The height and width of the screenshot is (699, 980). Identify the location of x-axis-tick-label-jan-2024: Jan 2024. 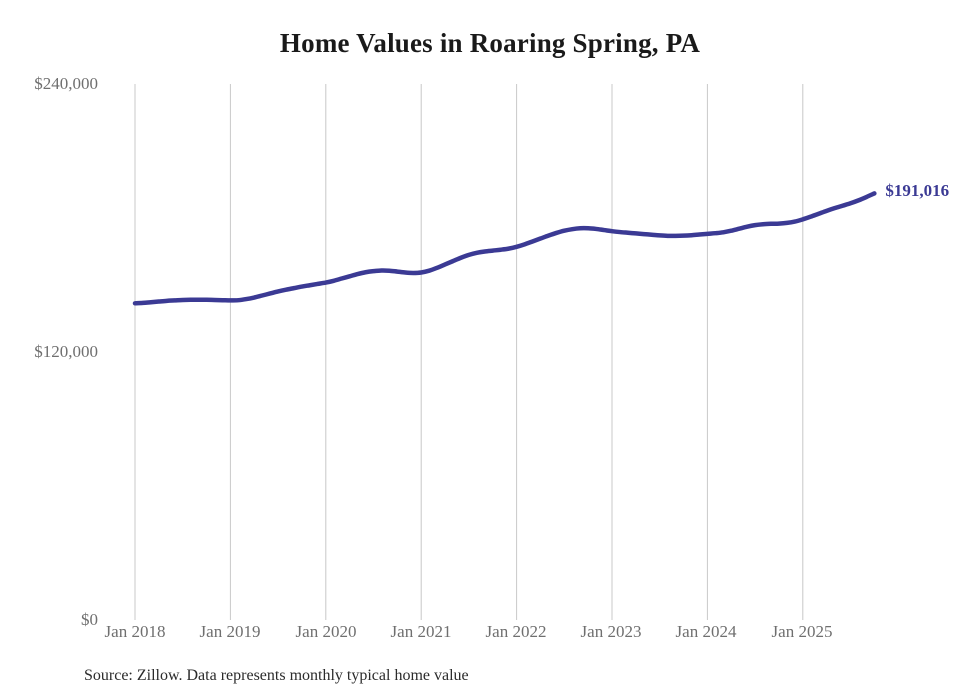
(706, 631).